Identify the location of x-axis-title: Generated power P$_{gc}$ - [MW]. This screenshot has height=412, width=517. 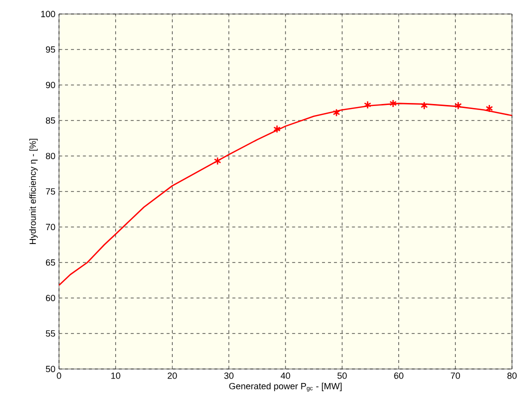
(285, 387).